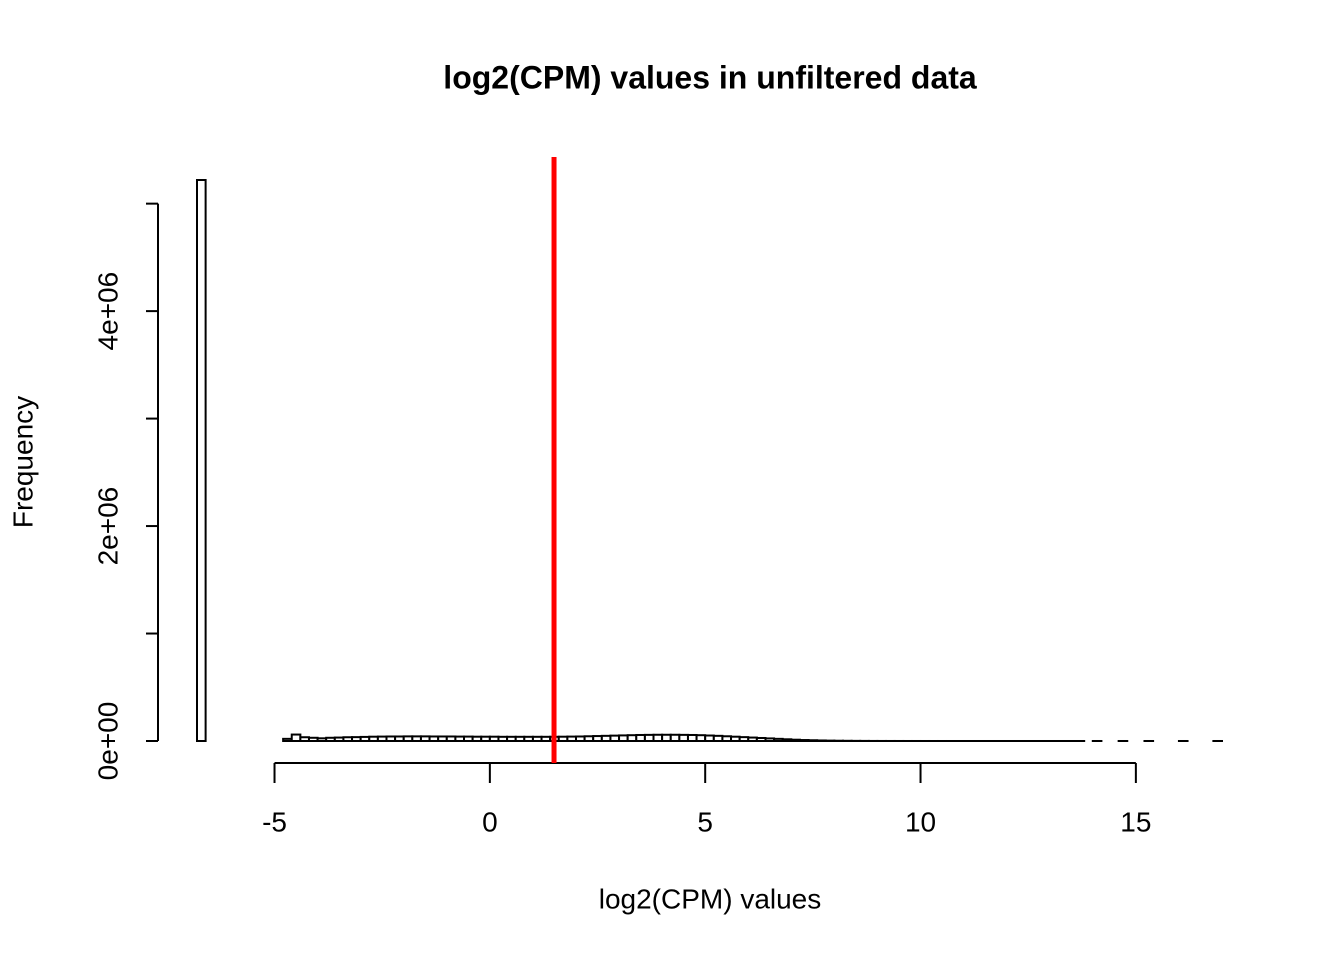  I want to click on y-tick-label: 2e+06, so click(107, 526).